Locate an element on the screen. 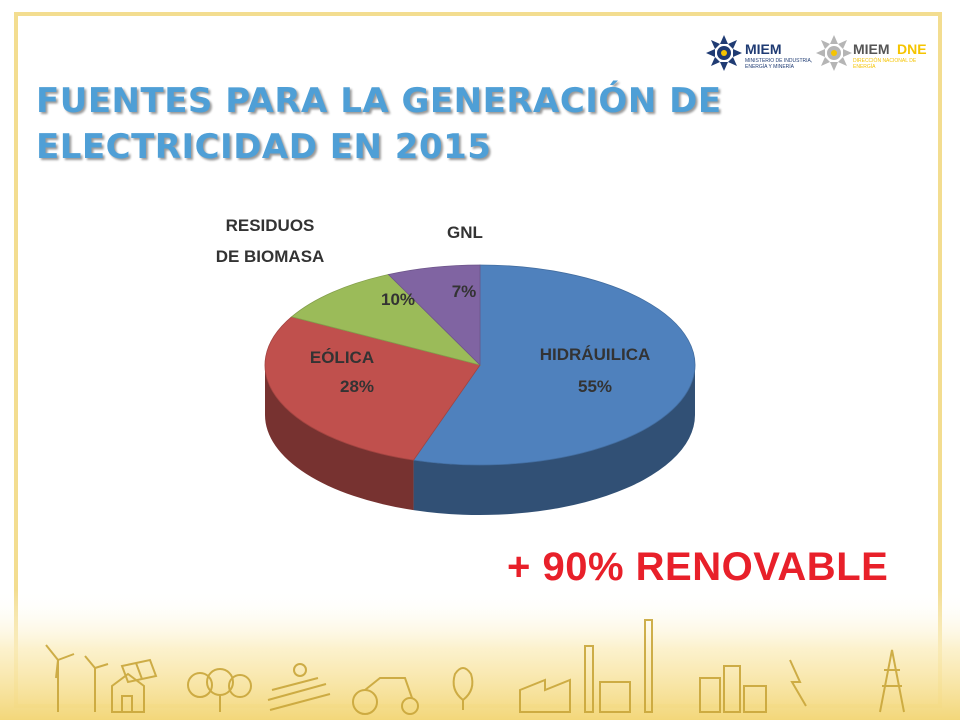  slice-side-eolica is located at coordinates (339, 438).